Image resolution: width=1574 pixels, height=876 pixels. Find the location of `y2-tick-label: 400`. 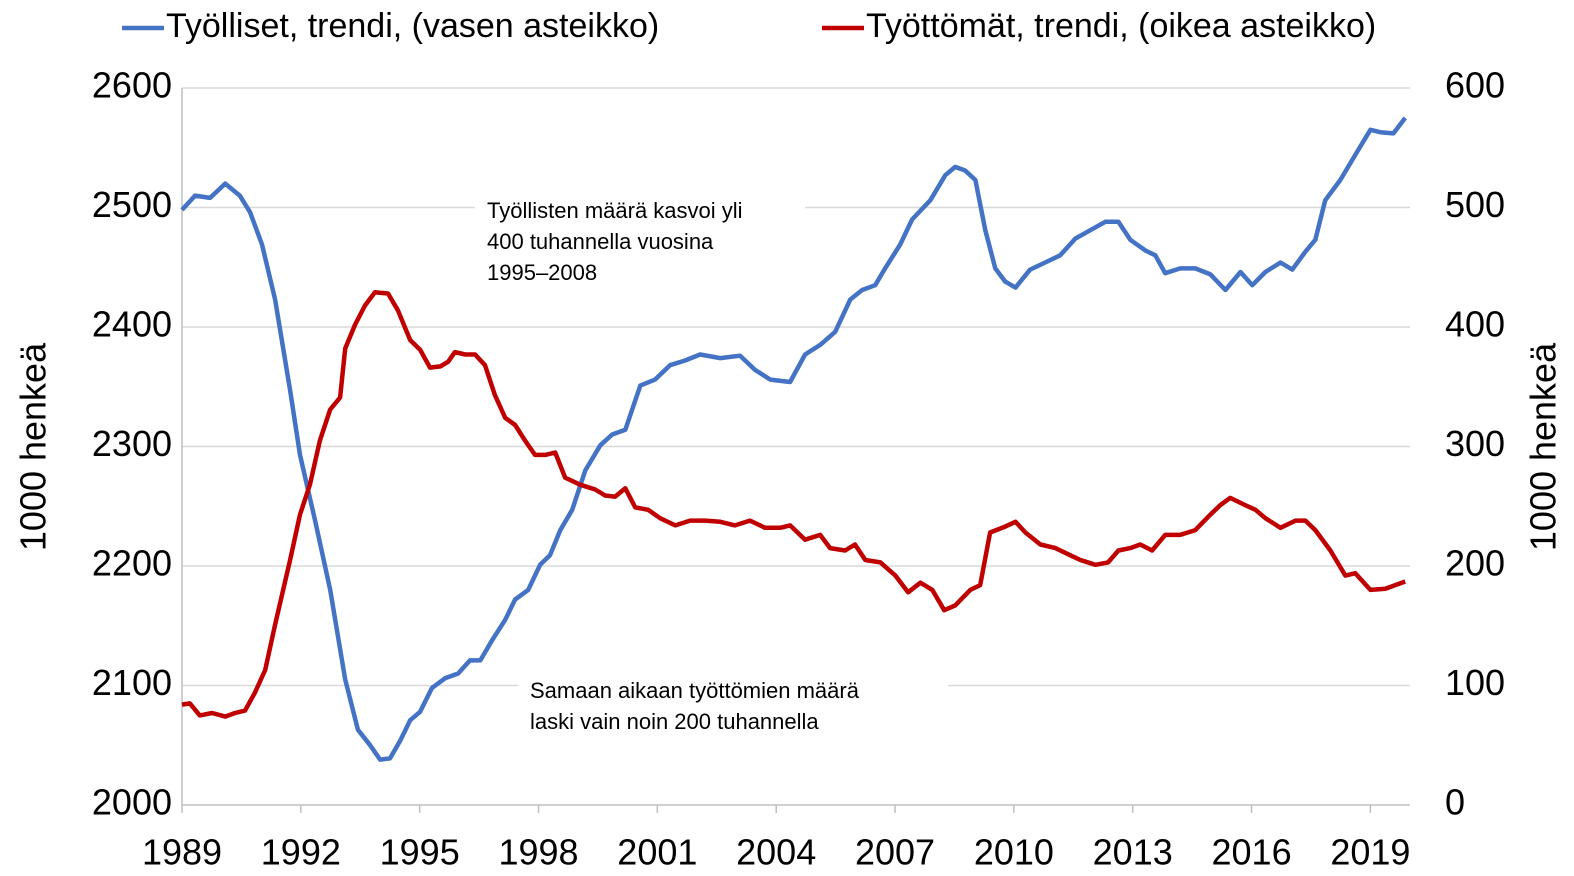

y2-tick-label: 400 is located at coordinates (1475, 324).